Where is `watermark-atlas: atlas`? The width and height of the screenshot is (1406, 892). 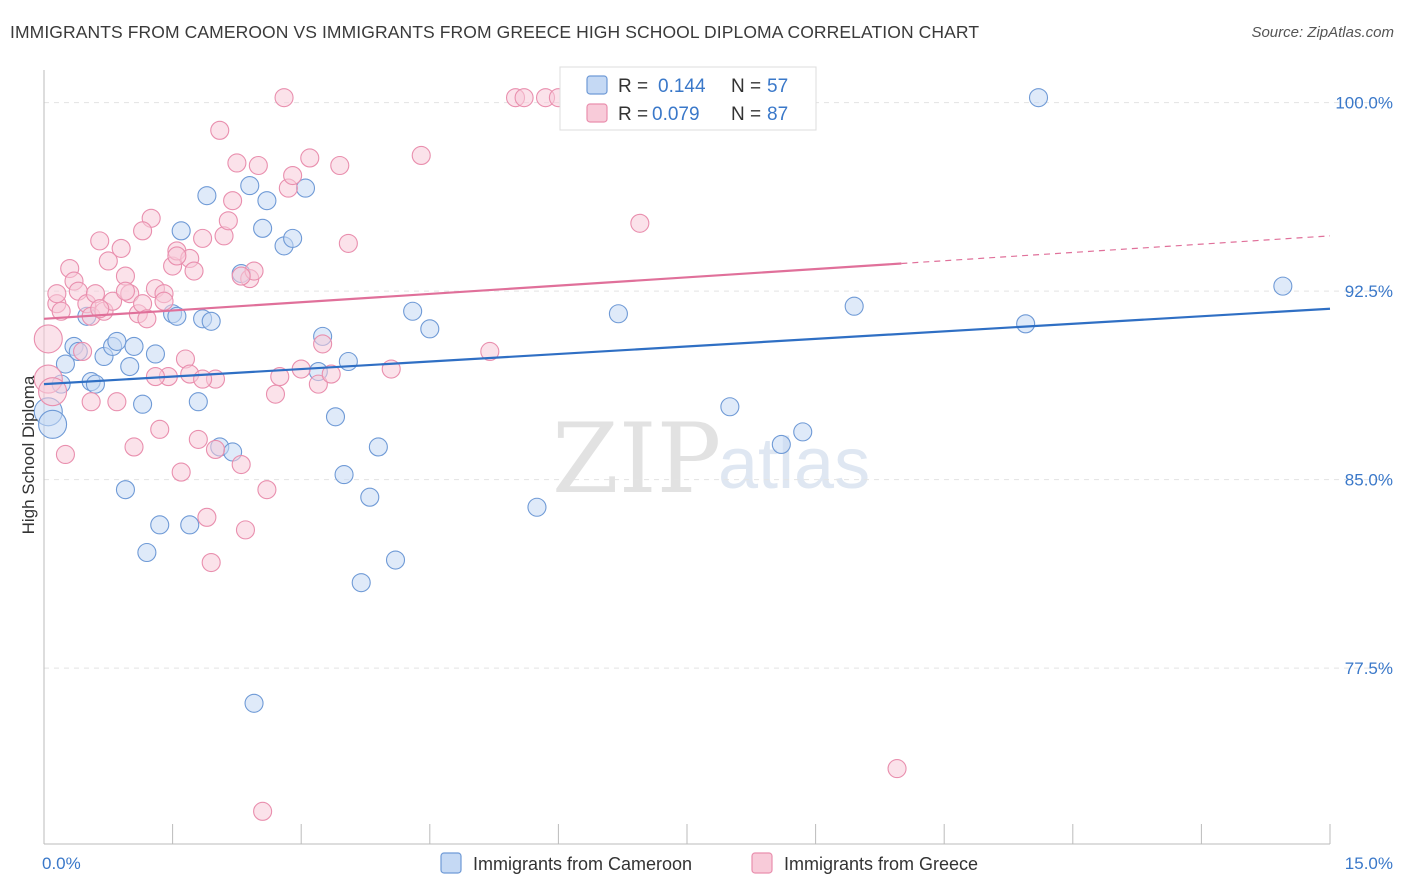
watermark-atlas: atlas is located at coordinates (794, 464).